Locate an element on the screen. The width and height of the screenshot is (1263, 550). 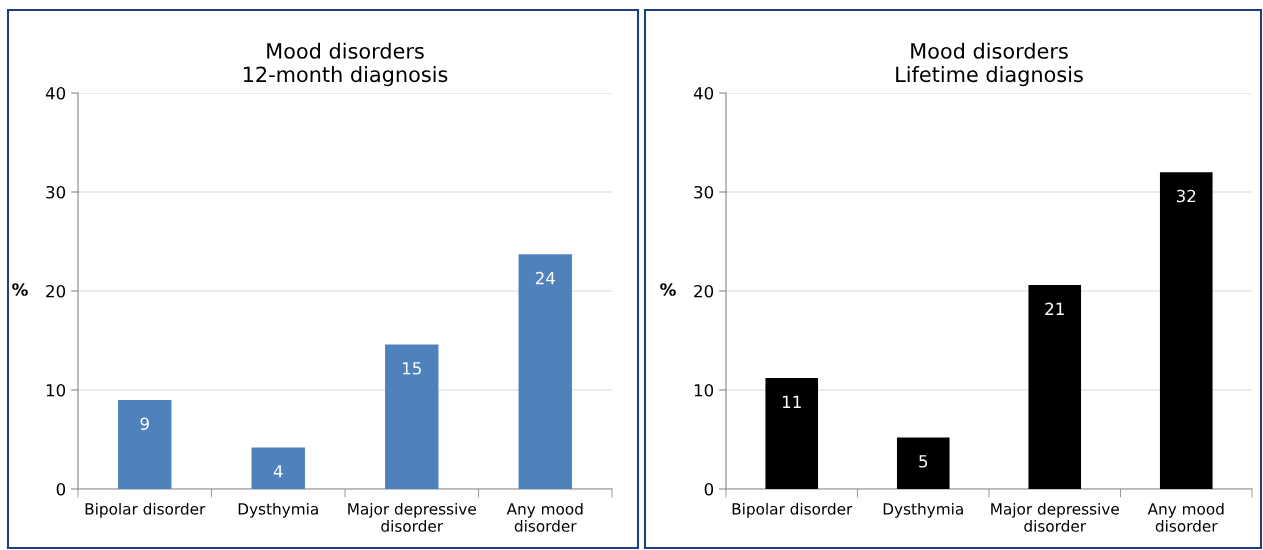
chart-title: Mood disorders Lifetime diagnosis is located at coordinates (989, 64).